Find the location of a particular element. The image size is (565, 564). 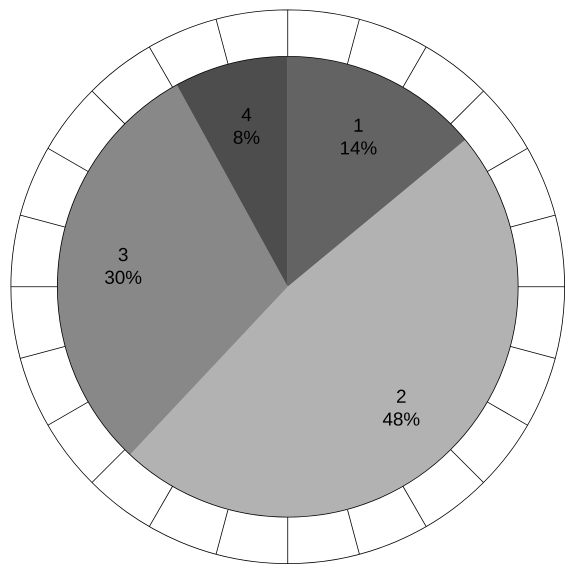

data-label: 8% is located at coordinates (247, 137).